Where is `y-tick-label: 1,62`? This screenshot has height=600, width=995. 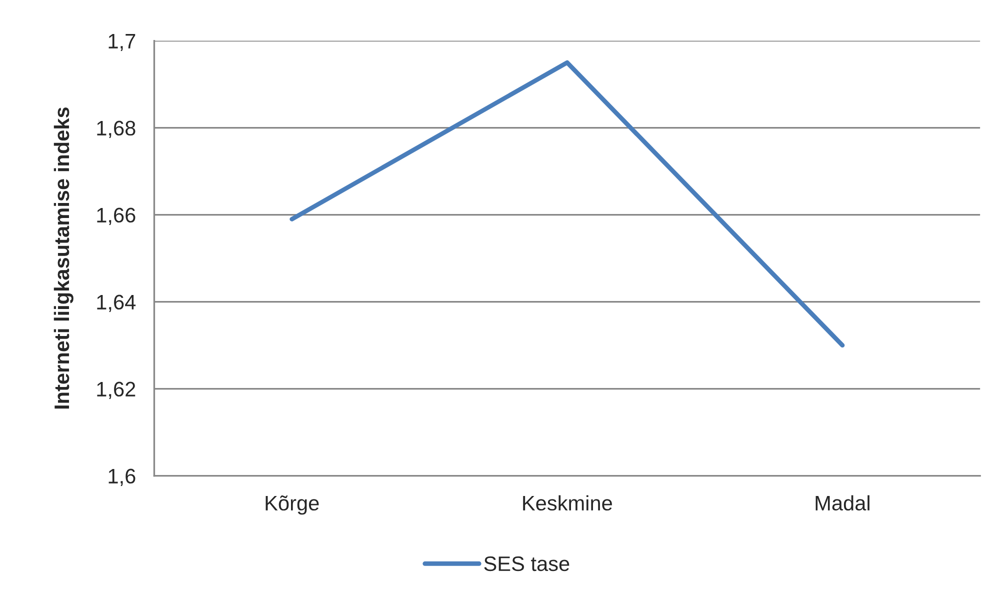 y-tick-label: 1,62 is located at coordinates (116, 391).